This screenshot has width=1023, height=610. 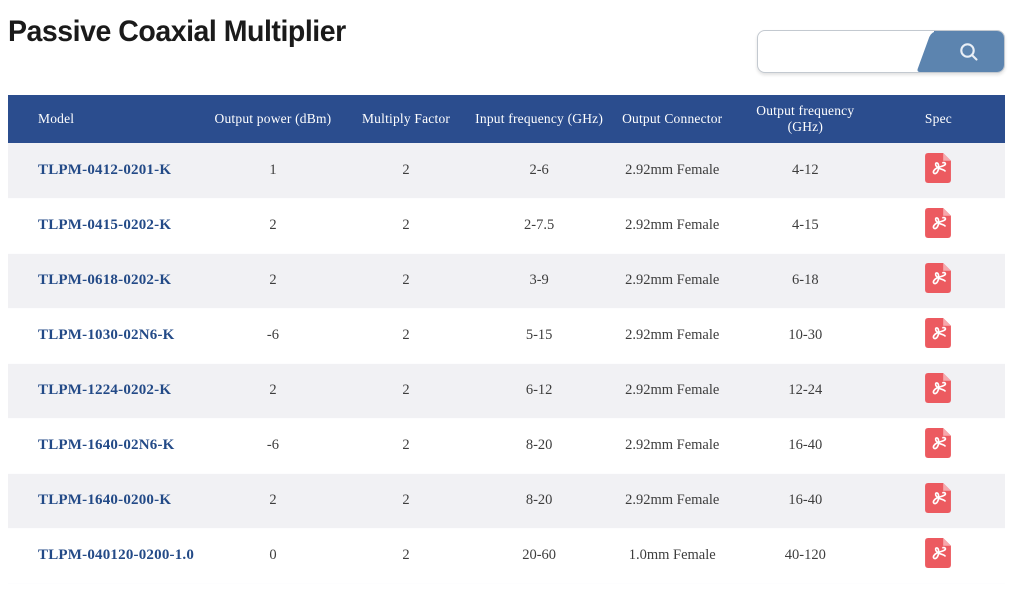 What do you see at coordinates (105, 169) in the screenshot?
I see `model-link: TLPM-0412-0201-K` at bounding box center [105, 169].